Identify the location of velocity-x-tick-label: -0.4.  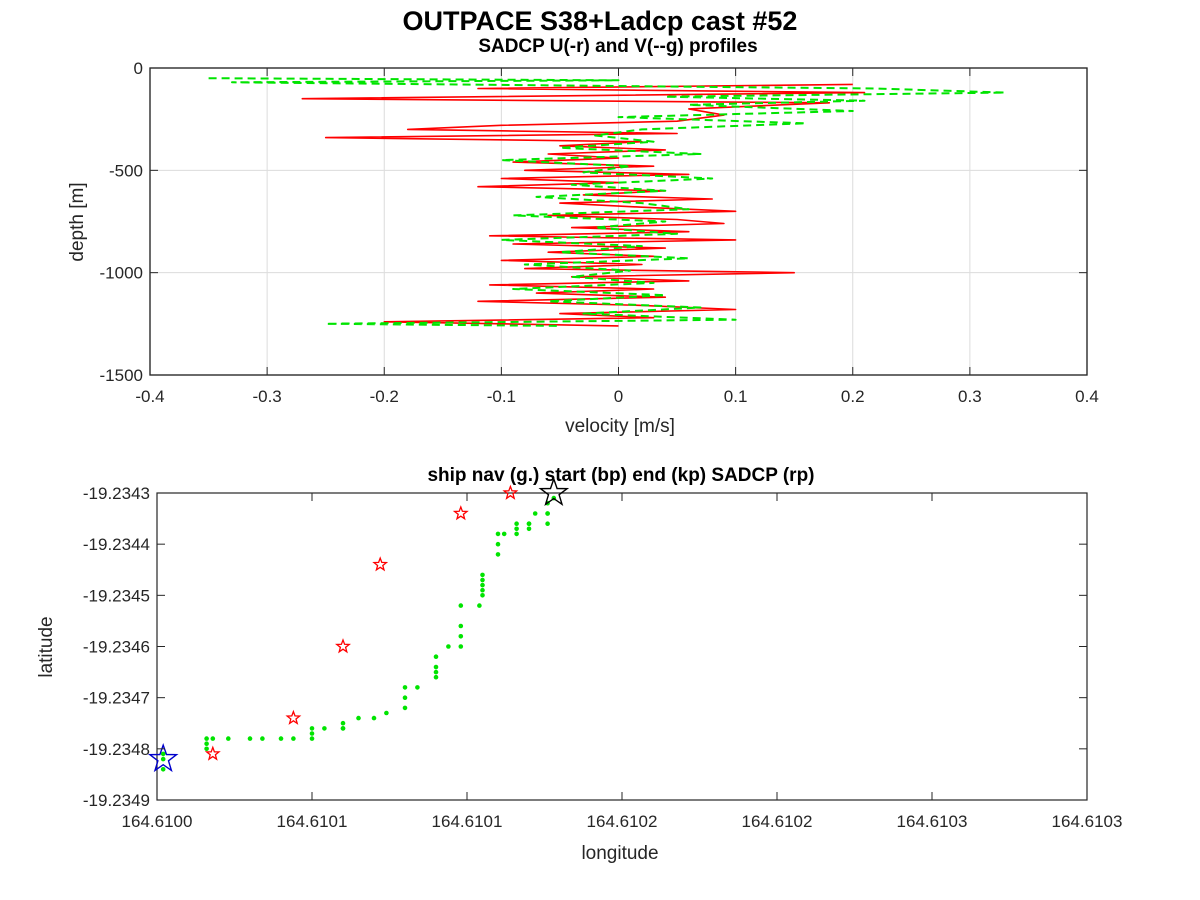
(149, 396).